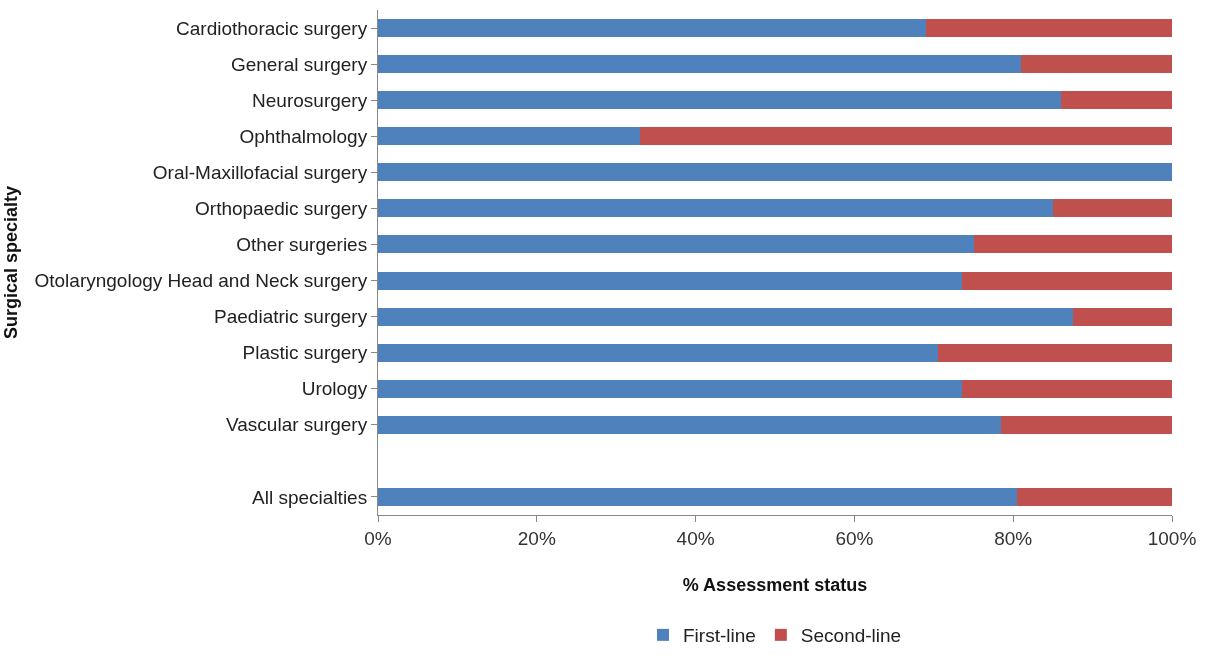 This screenshot has height=664, width=1212. I want to click on y-tick-label: Vascular surgery, so click(297, 425).